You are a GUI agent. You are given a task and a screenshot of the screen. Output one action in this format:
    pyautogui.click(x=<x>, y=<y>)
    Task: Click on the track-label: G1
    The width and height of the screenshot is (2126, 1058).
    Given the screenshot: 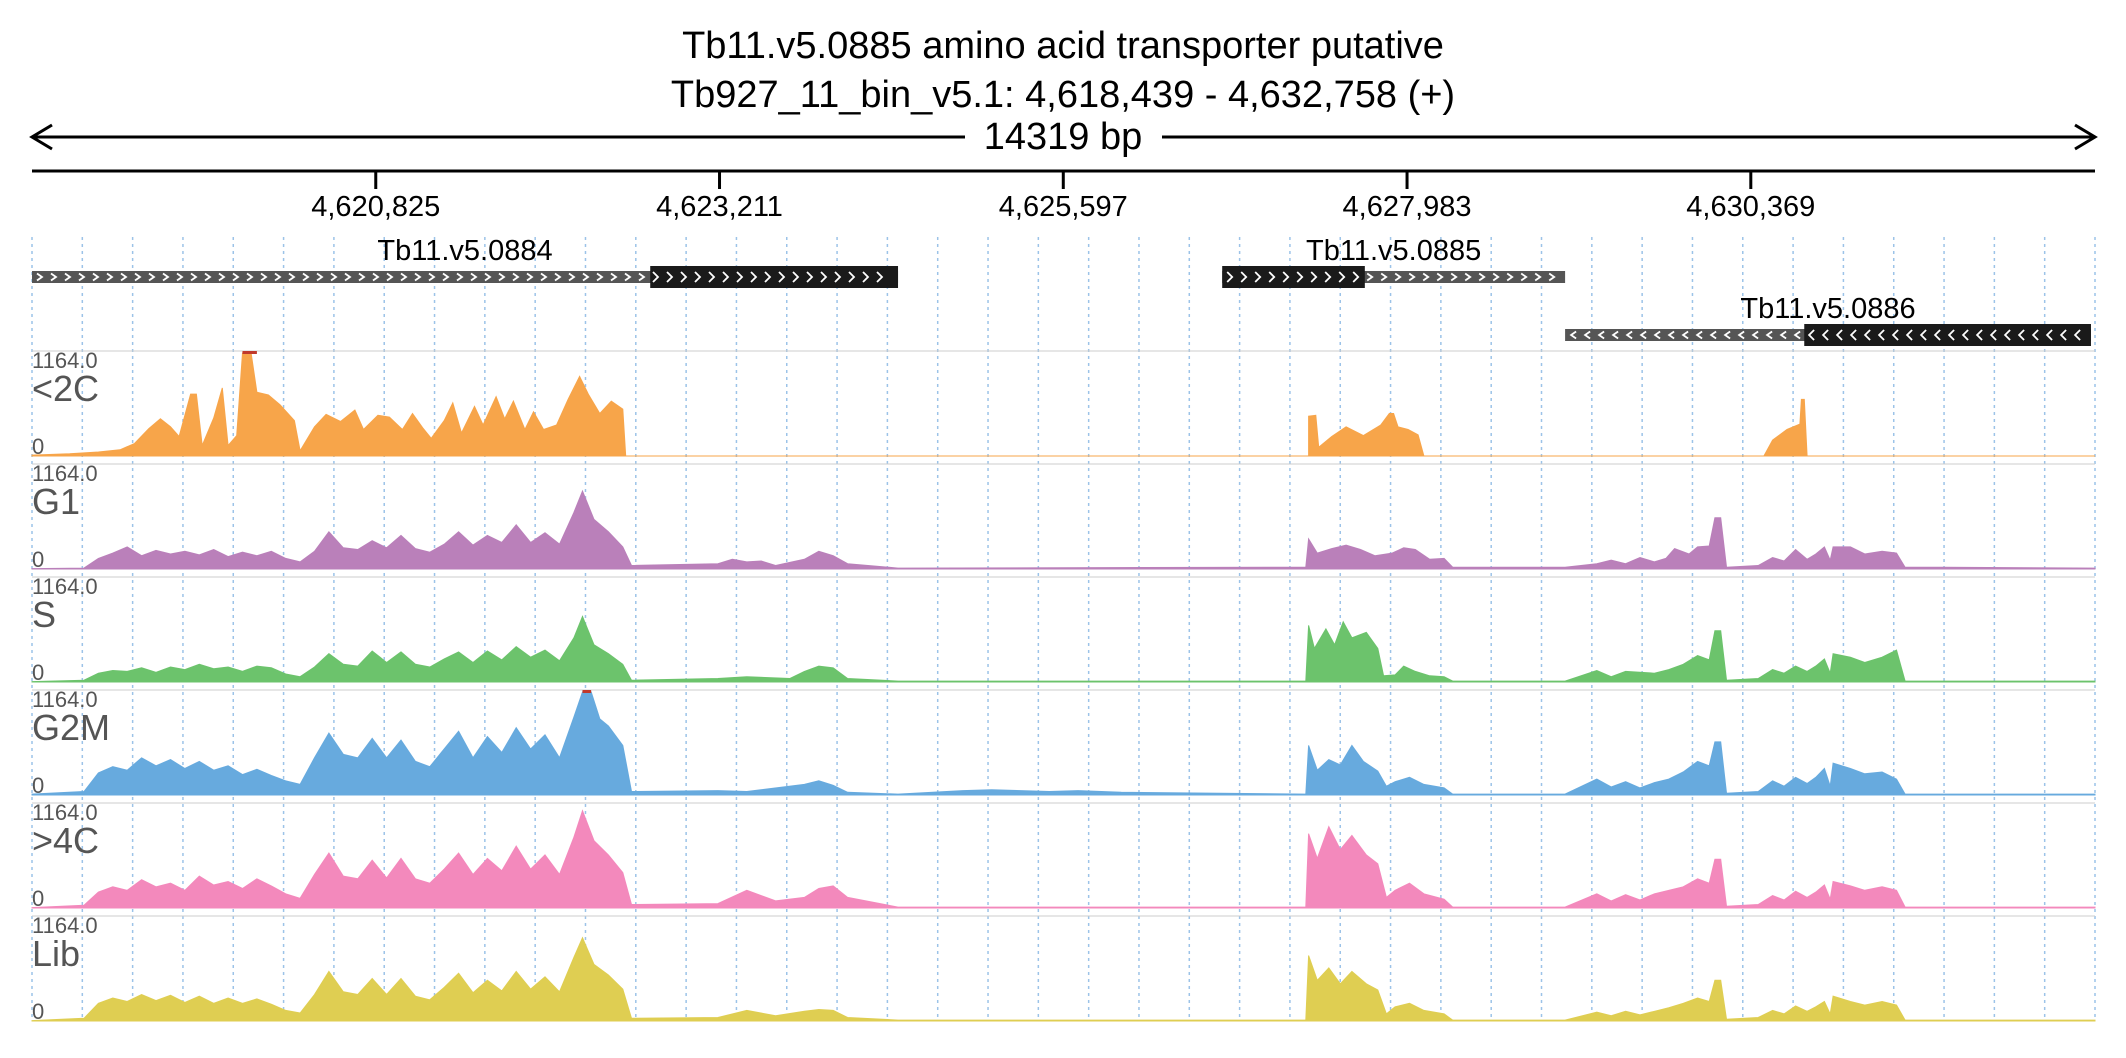 What is the action you would take?
    pyautogui.click(x=56, y=501)
    